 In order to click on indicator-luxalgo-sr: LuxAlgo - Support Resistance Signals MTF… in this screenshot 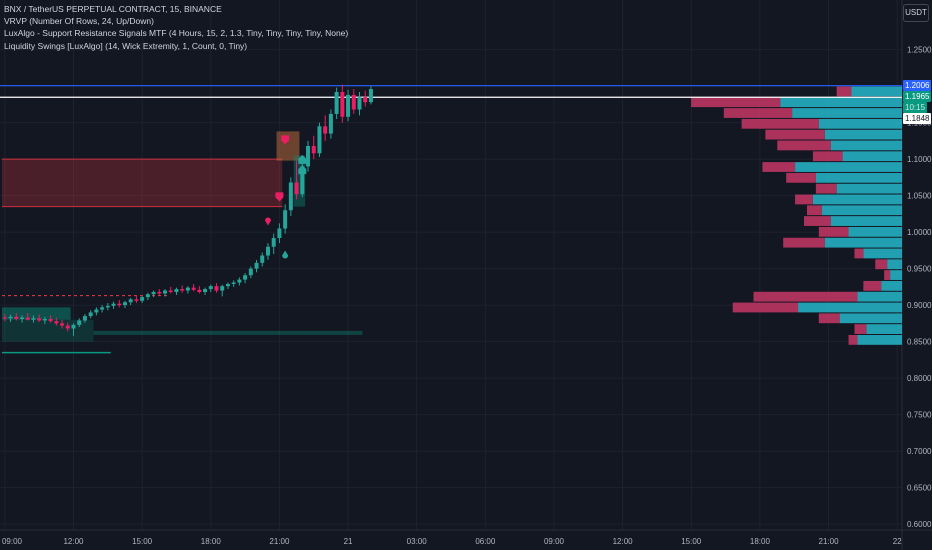, I will do `click(176, 33)`.